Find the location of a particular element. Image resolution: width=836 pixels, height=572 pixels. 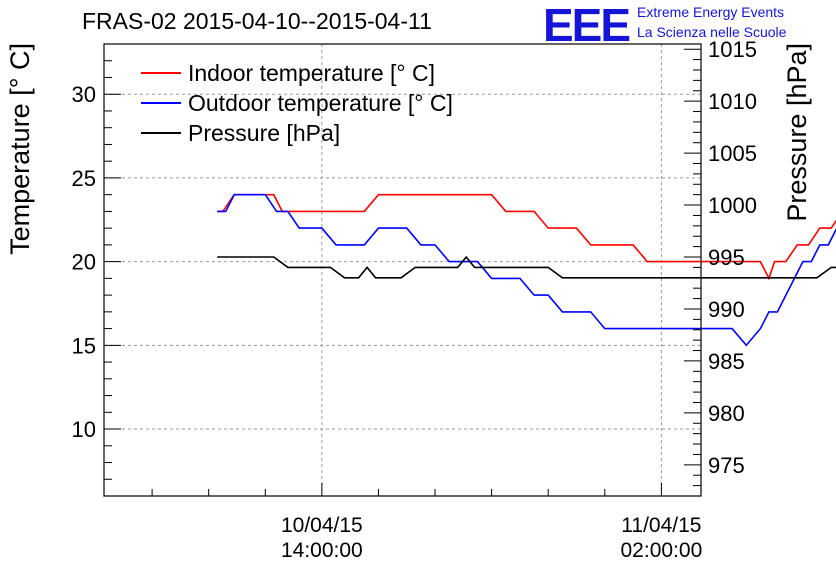

y-left-tick-label: 30 is located at coordinates (84, 94).